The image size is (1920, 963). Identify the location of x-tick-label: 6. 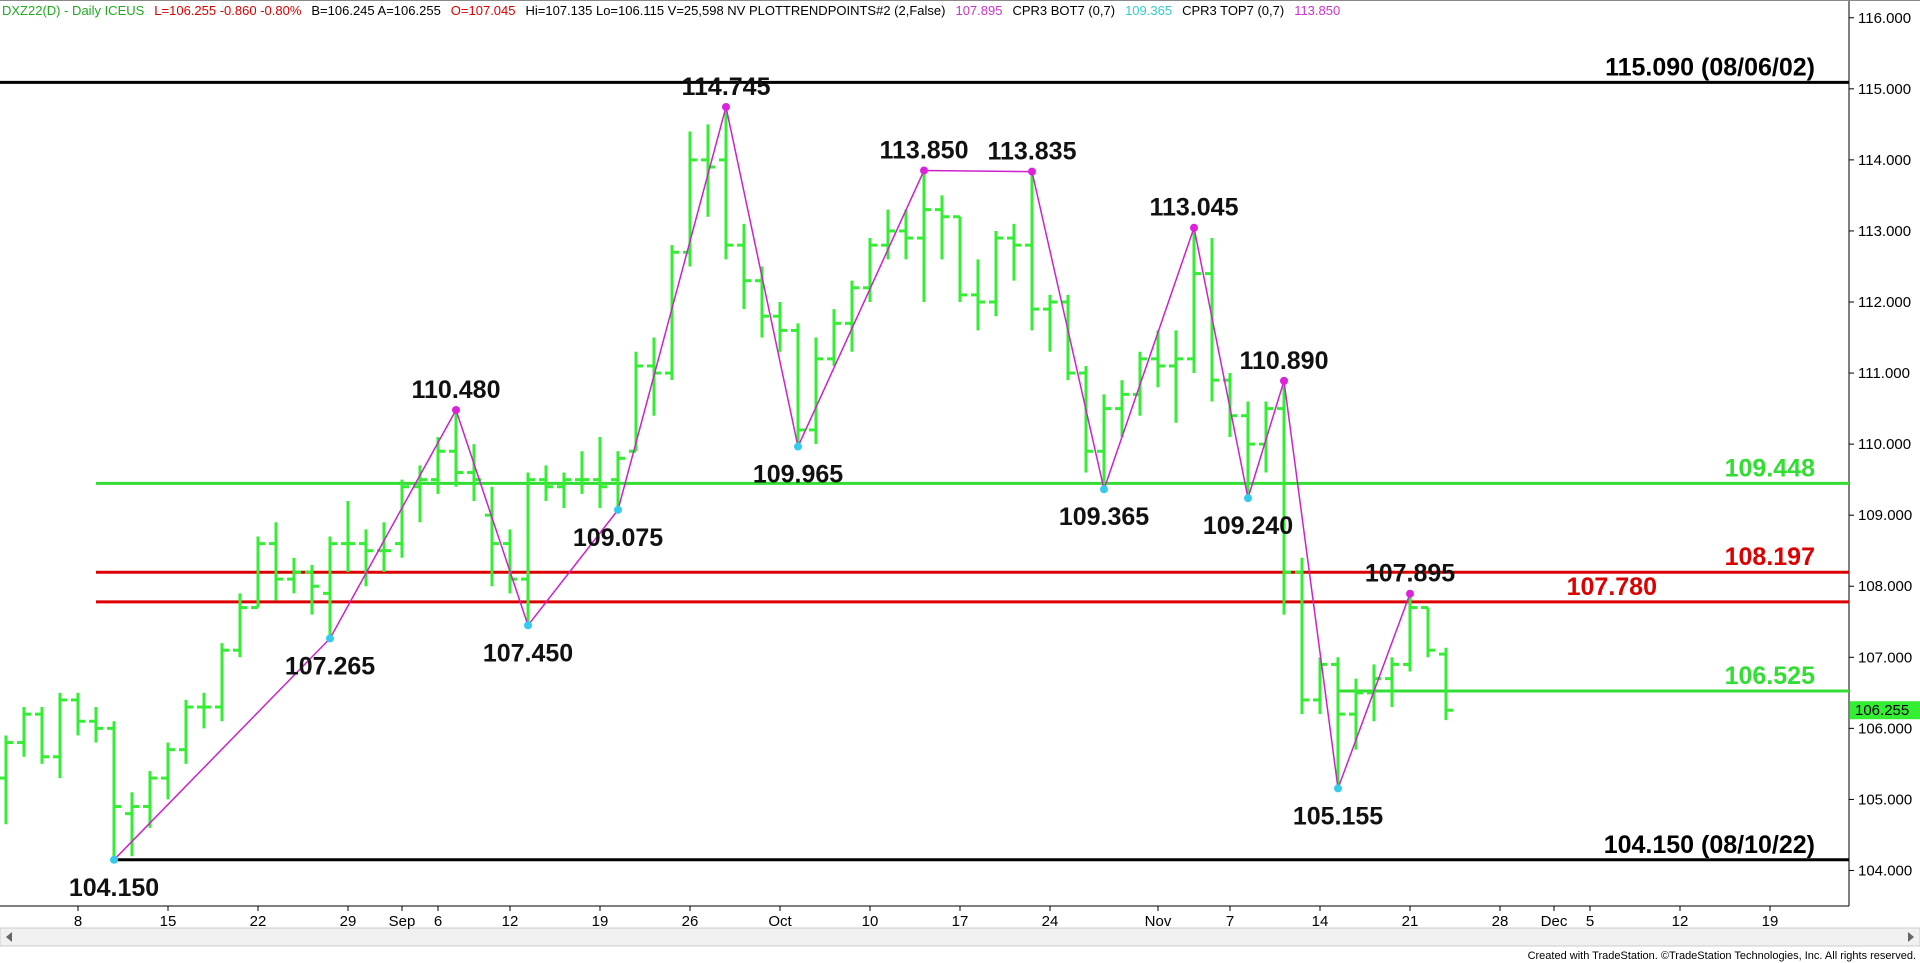
(438, 921).